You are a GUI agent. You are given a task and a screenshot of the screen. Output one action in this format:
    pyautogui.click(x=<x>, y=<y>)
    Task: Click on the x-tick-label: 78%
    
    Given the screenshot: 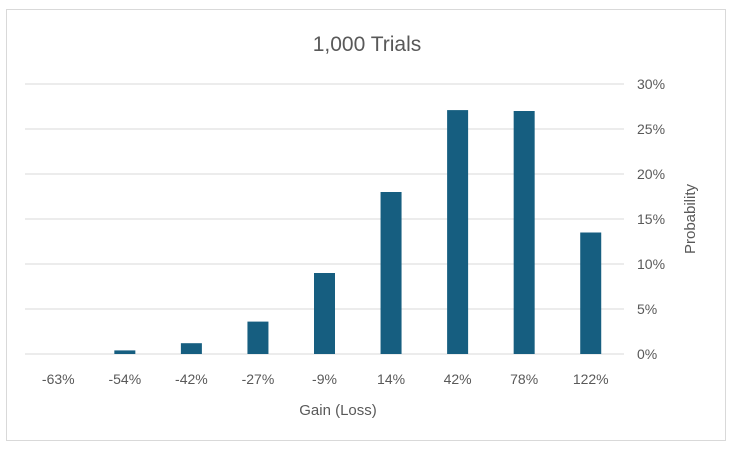 What is the action you would take?
    pyautogui.click(x=524, y=379)
    